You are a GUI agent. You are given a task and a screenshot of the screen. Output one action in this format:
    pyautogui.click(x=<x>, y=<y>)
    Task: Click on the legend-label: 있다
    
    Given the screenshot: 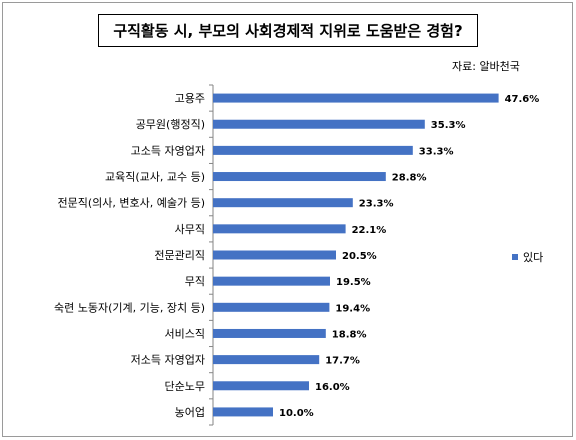 What is the action you would take?
    pyautogui.click(x=533, y=257)
    